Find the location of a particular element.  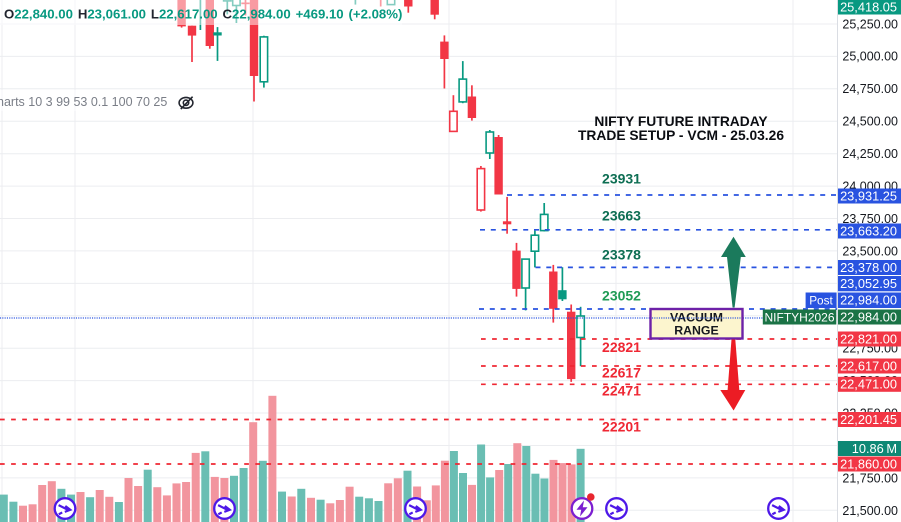

svg-text: Post is located at coordinates (821, 301).